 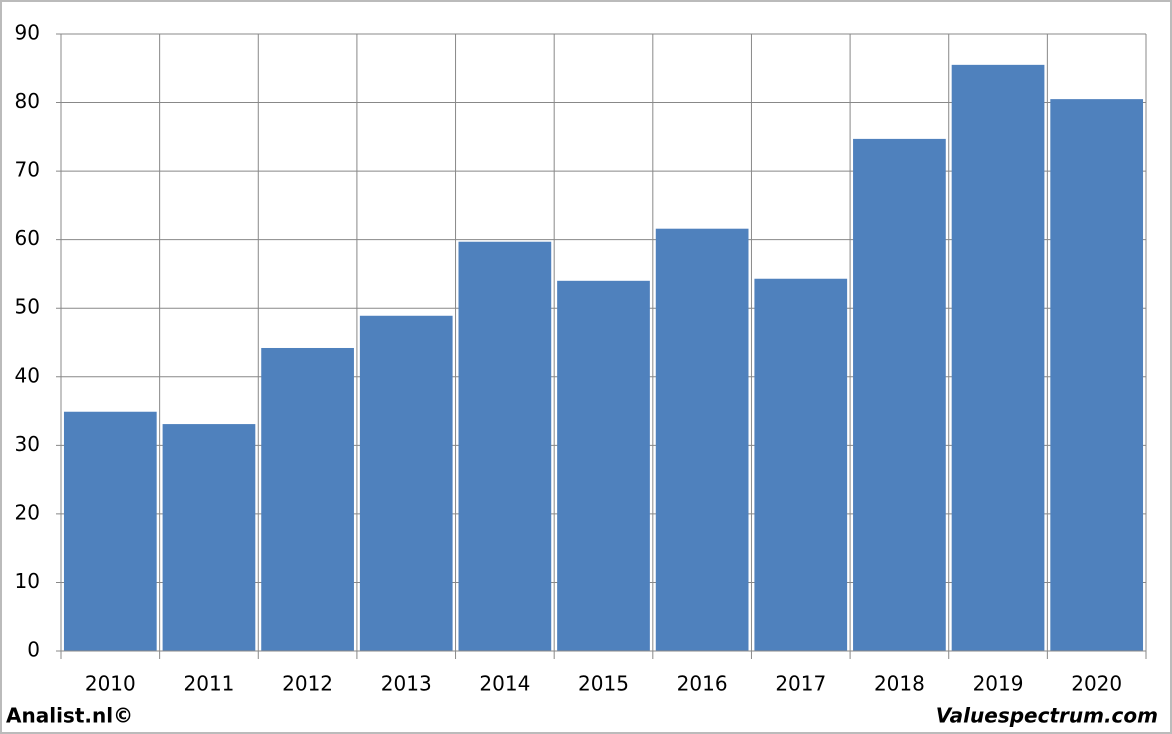 What do you see at coordinates (27, 101) in the screenshot?
I see `y-tick-label: 80` at bounding box center [27, 101].